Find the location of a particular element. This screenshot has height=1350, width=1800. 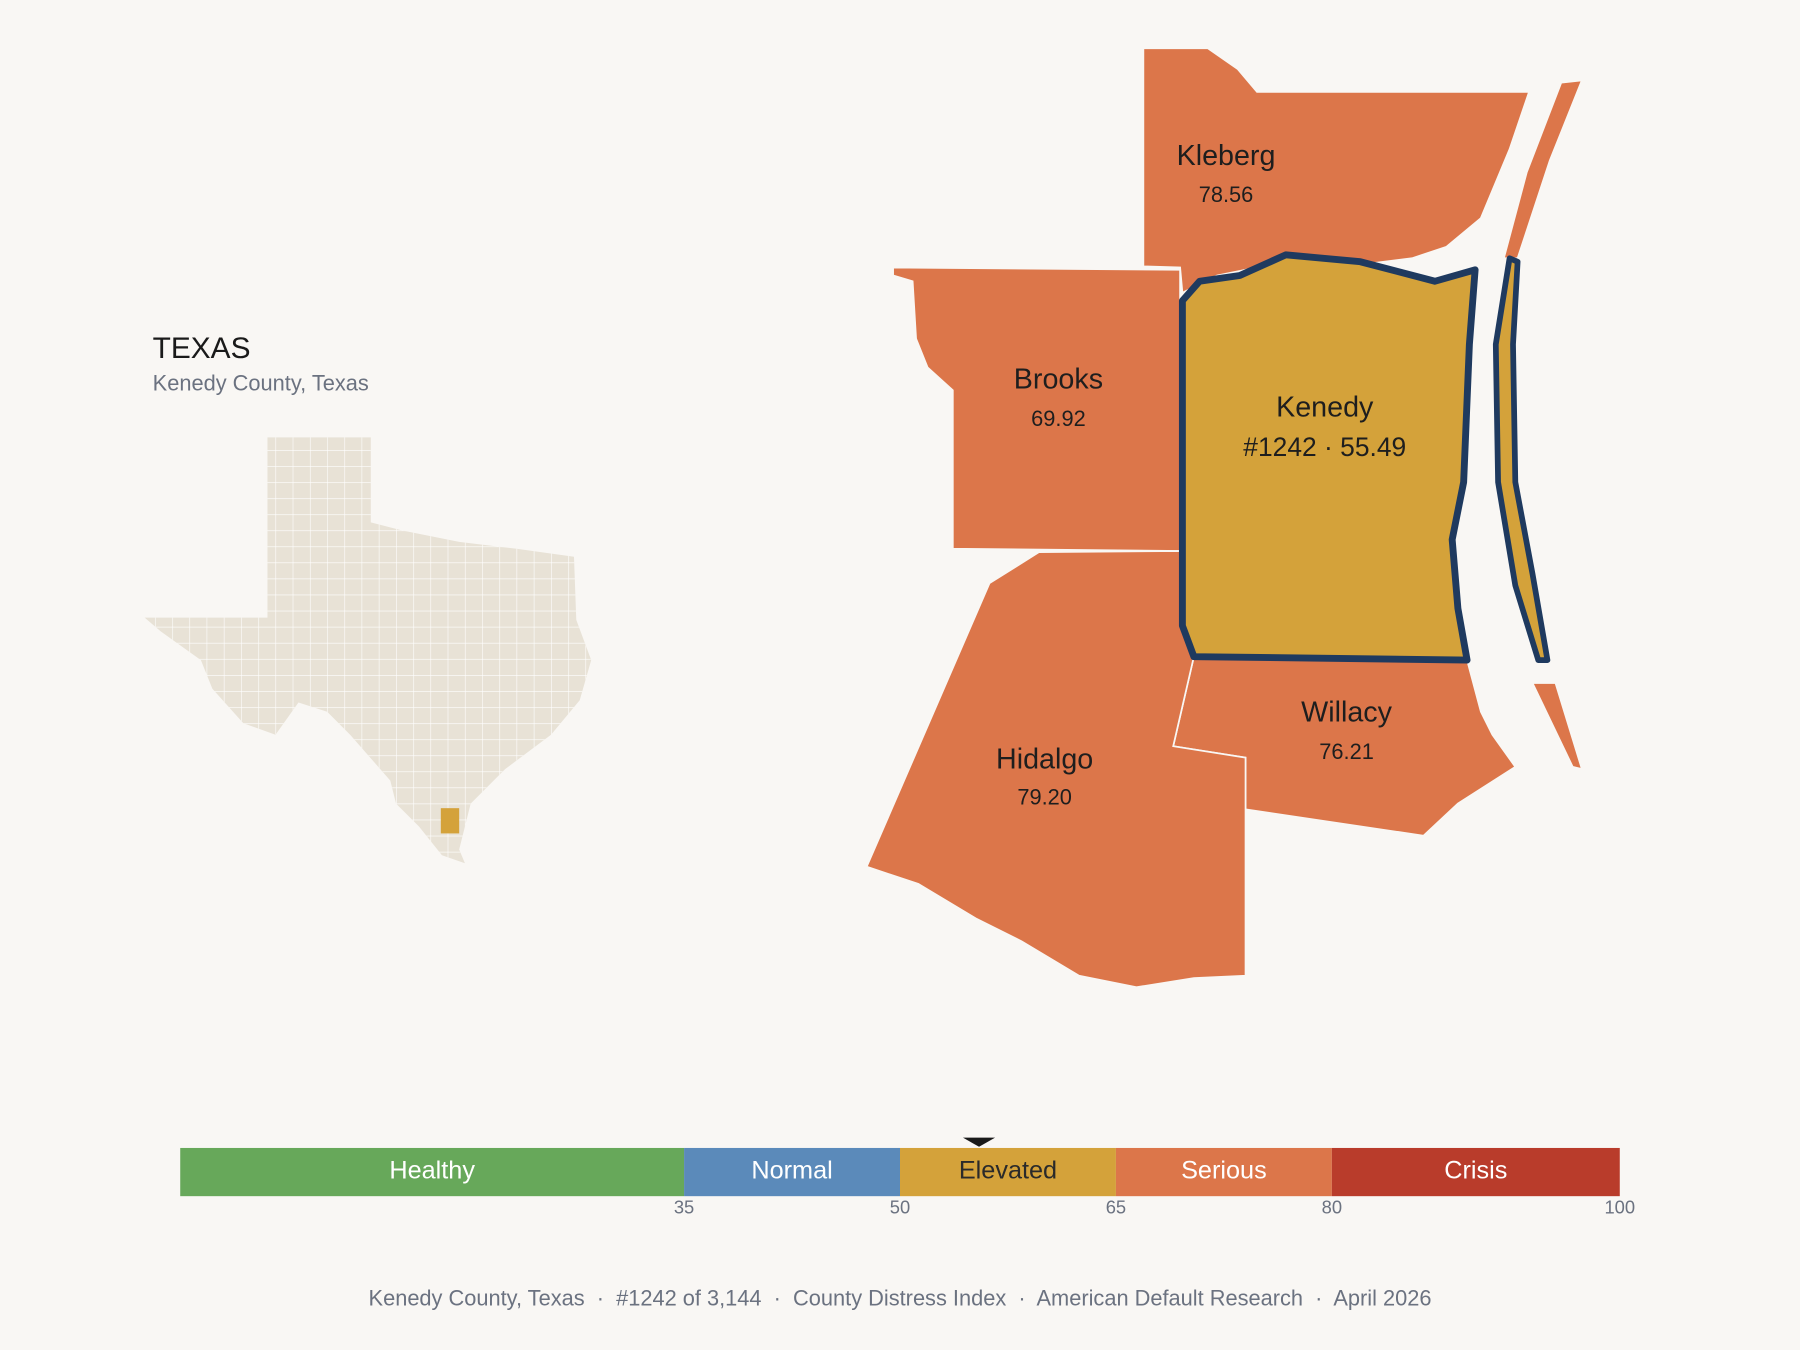

county-name: Willacy is located at coordinates (1346, 713).